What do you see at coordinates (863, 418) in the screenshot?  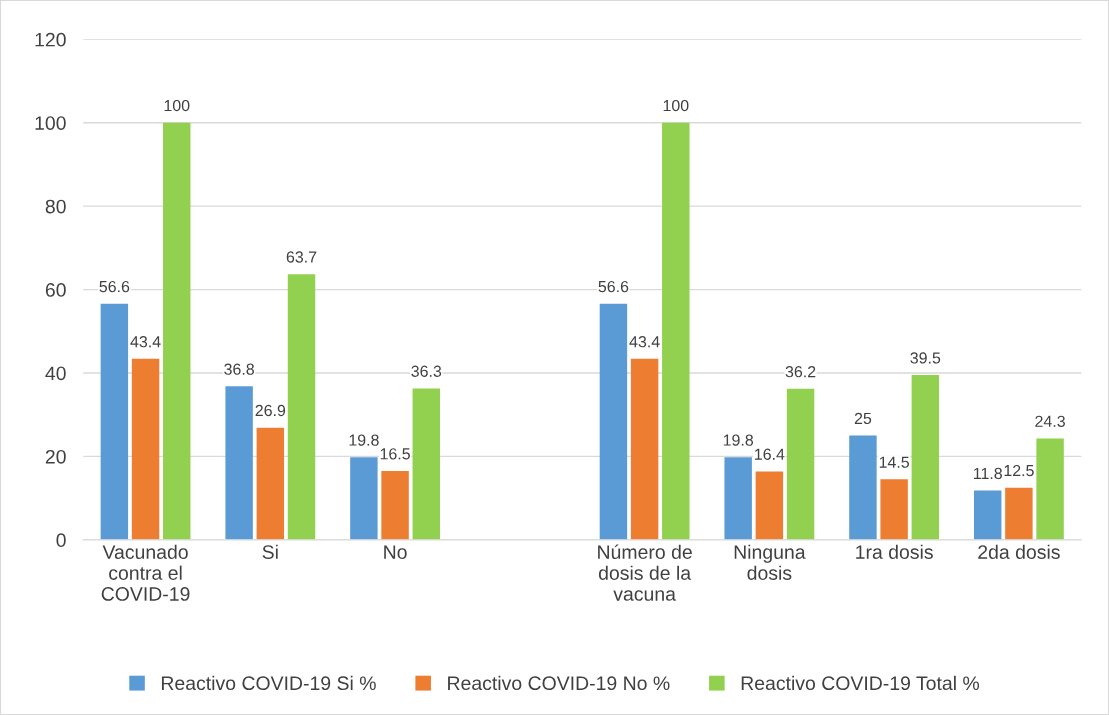 I see `data-label: 25` at bounding box center [863, 418].